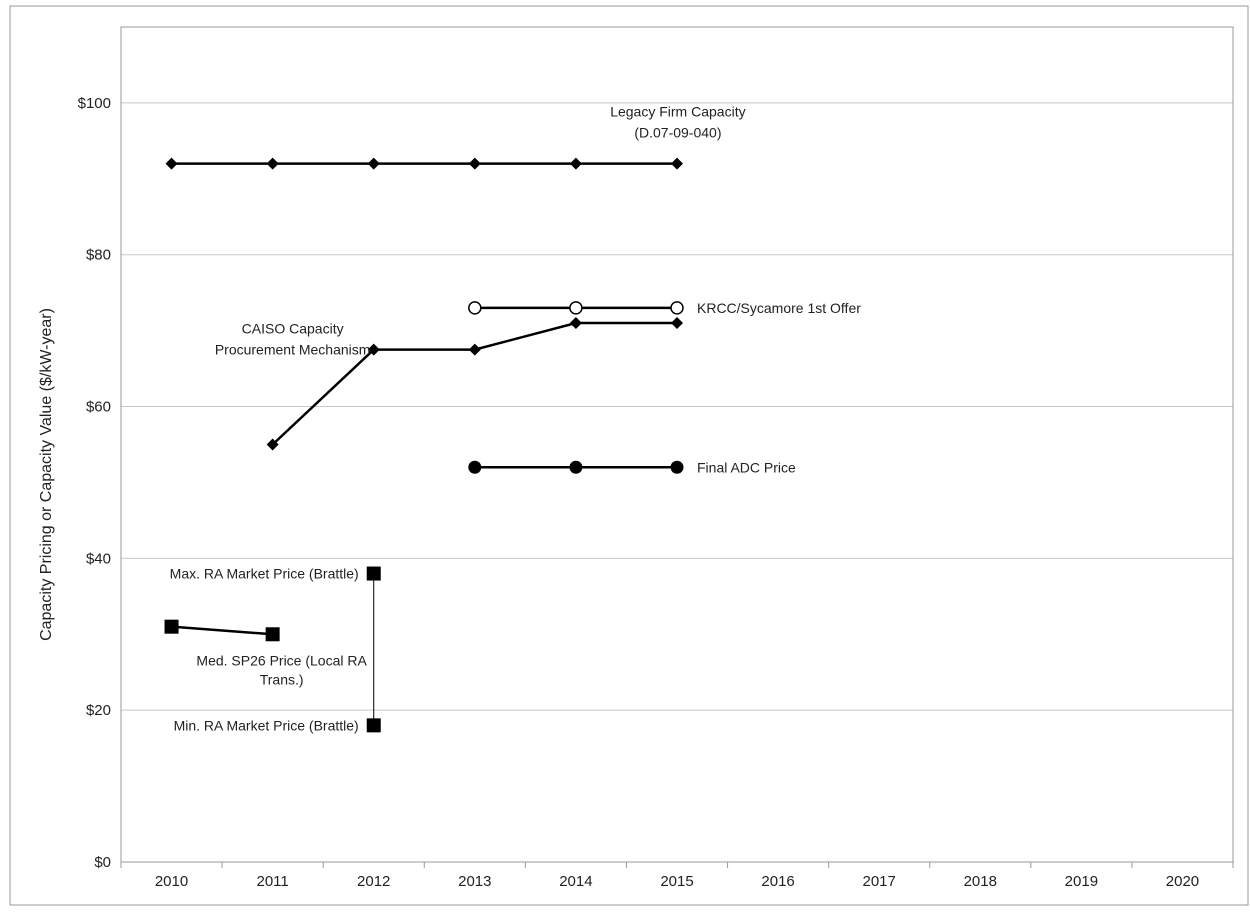 This screenshot has width=1250, height=912. I want to click on x-tick-label: 2019, so click(1081, 881).